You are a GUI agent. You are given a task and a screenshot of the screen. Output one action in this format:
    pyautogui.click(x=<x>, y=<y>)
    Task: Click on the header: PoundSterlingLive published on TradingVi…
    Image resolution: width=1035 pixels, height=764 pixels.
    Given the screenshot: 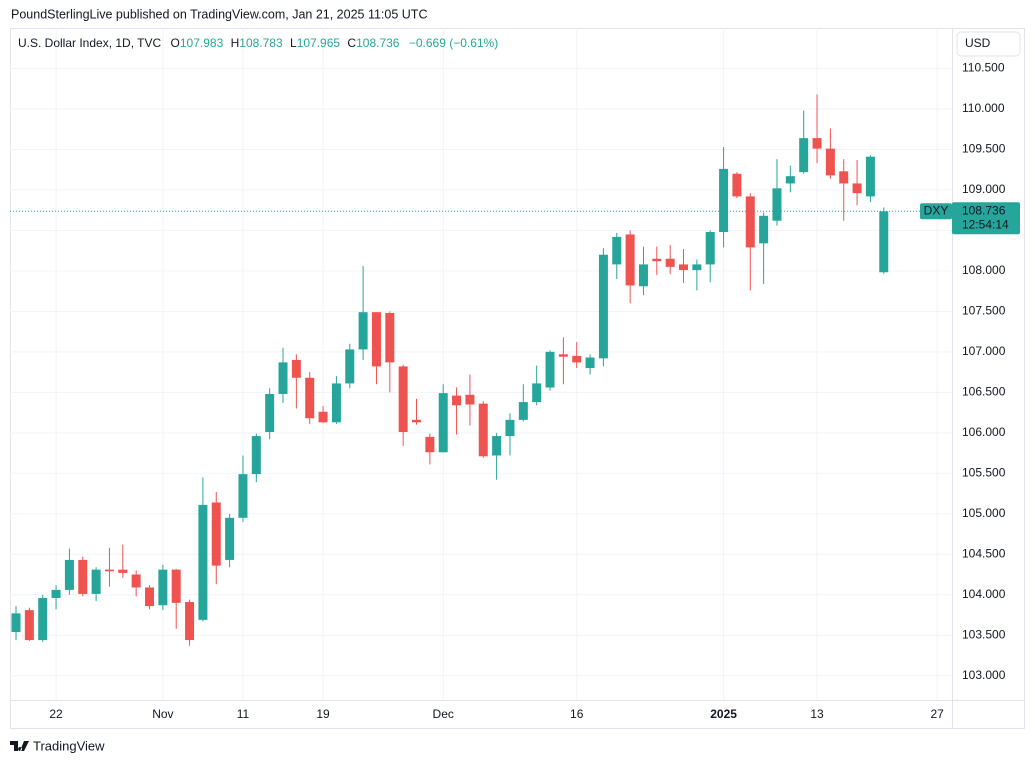 What is the action you would take?
    pyautogui.click(x=219, y=14)
    